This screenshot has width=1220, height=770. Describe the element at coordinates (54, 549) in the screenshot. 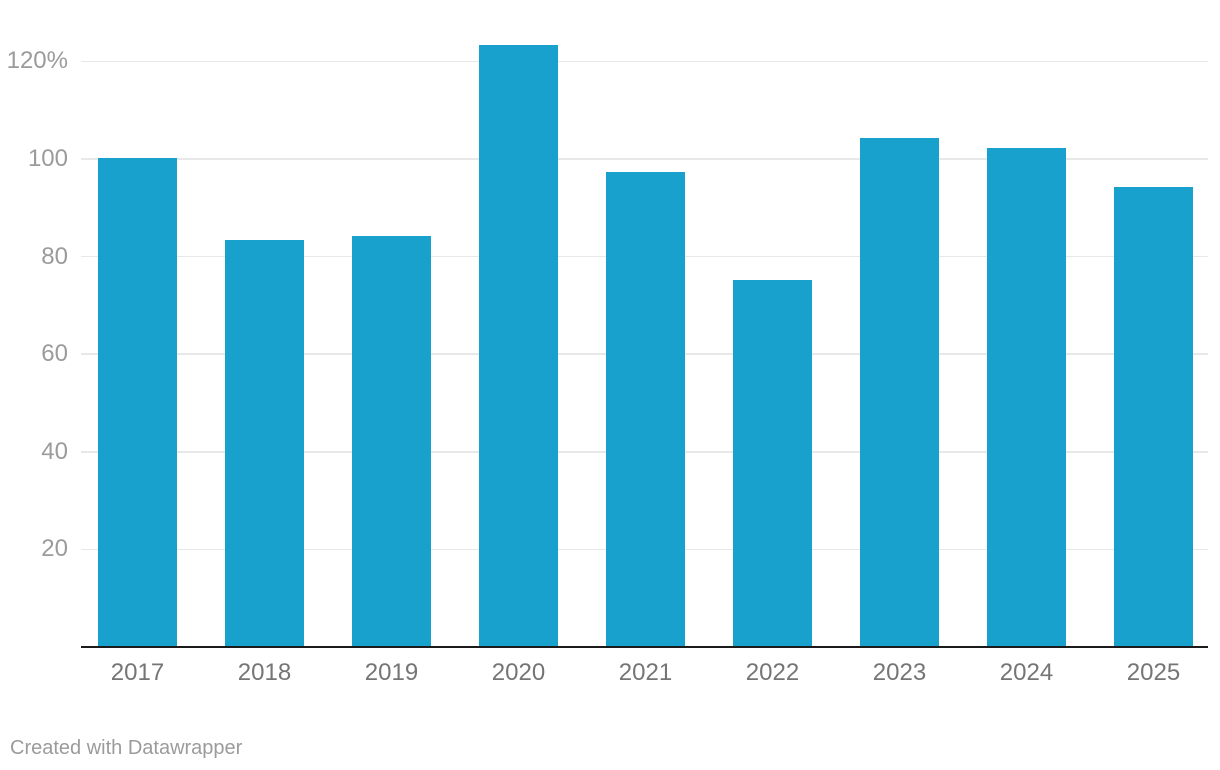

I see `y-axis-label-20: 20` at that location.